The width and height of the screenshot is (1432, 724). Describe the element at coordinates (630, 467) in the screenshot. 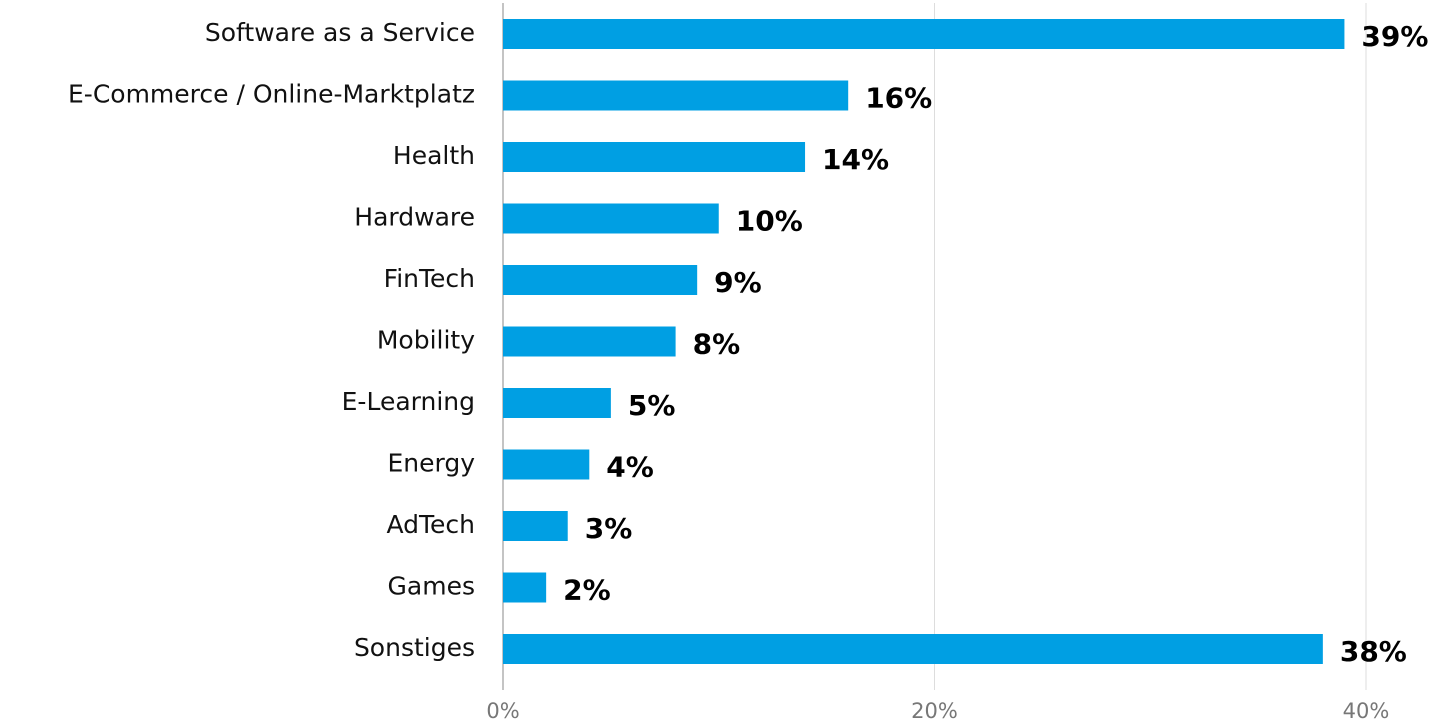

I see `value-label: 4%` at that location.